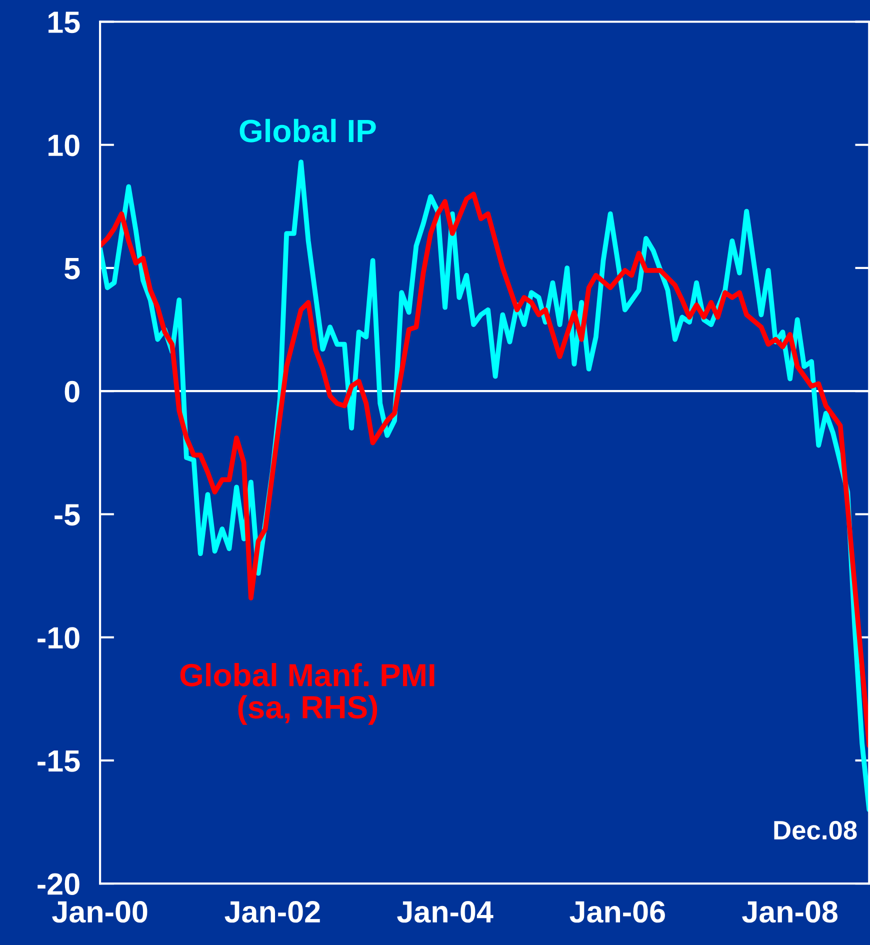  Describe the element at coordinates (307, 694) in the screenshot. I see `text: Global Manf. PMI (sa, RHS)` at that location.